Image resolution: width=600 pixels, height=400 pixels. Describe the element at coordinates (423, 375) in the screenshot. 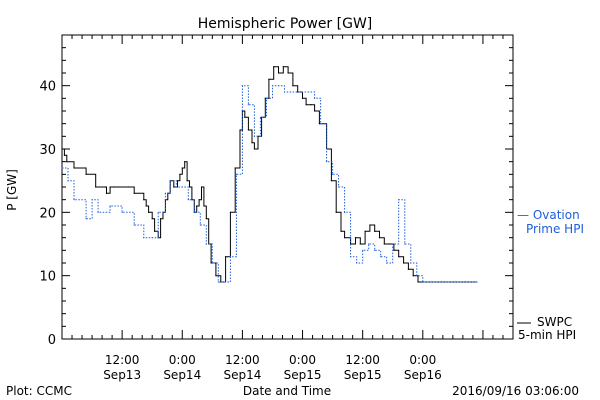

I see `x-tick-date-label: Sep16` at that location.